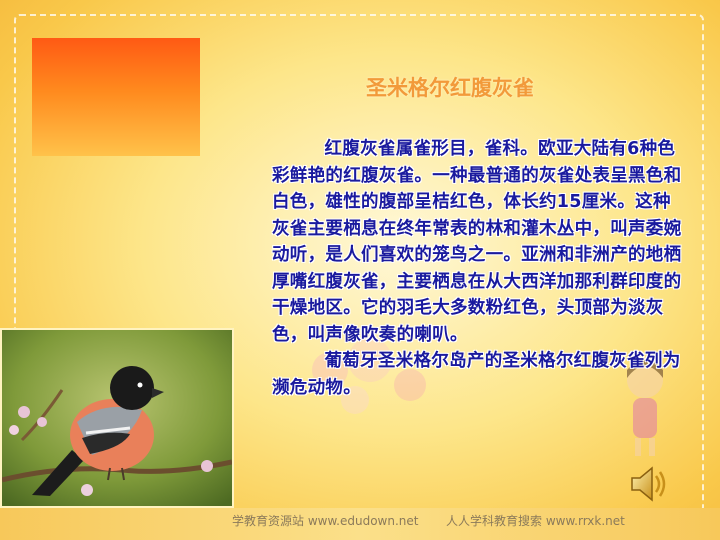 The width and height of the screenshot is (720, 540). I want to click on flower-decoration, so click(369, 376).